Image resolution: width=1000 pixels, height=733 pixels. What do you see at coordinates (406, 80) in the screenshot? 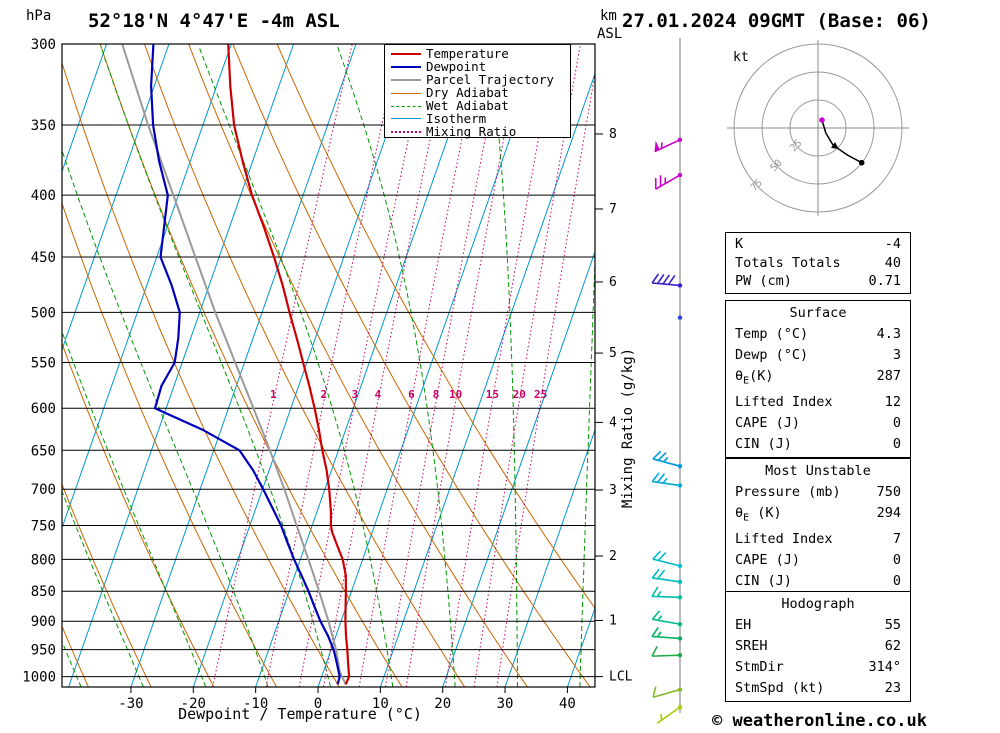
I see `parcel-line-sample` at bounding box center [406, 80].